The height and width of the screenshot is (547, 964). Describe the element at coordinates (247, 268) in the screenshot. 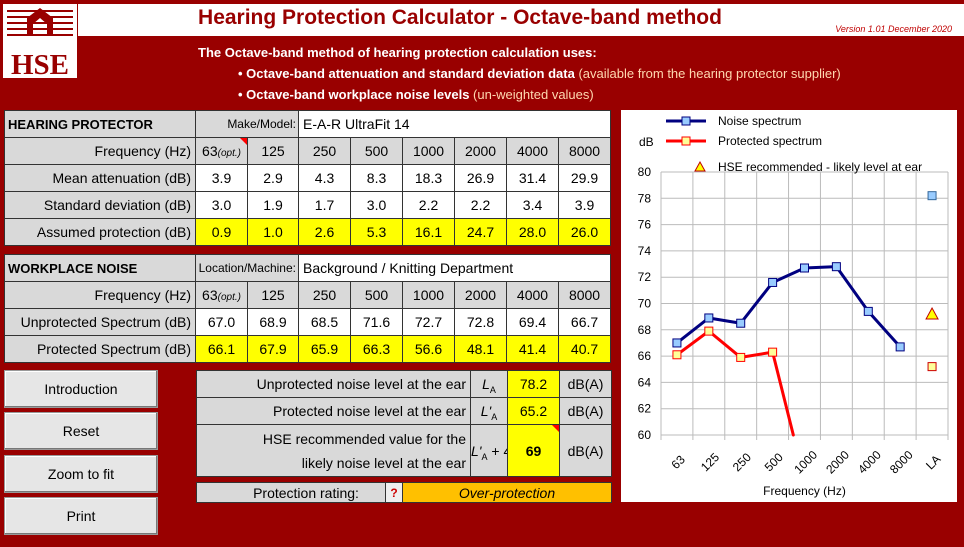

I see `location-label: Location/Machine:` at that location.